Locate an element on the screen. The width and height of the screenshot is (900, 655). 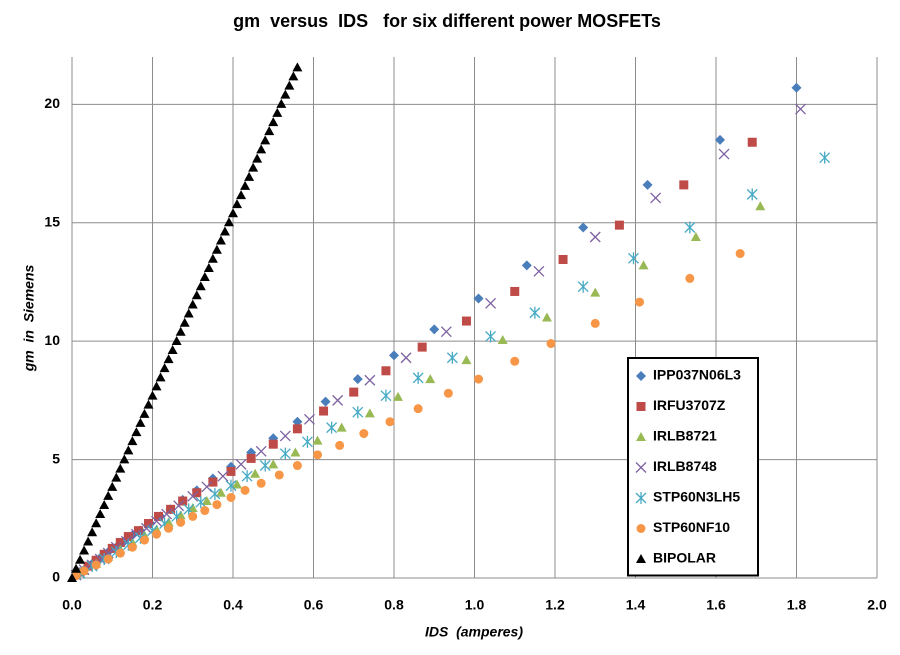
legend-label: IPP037N06L3 is located at coordinates (697, 375).